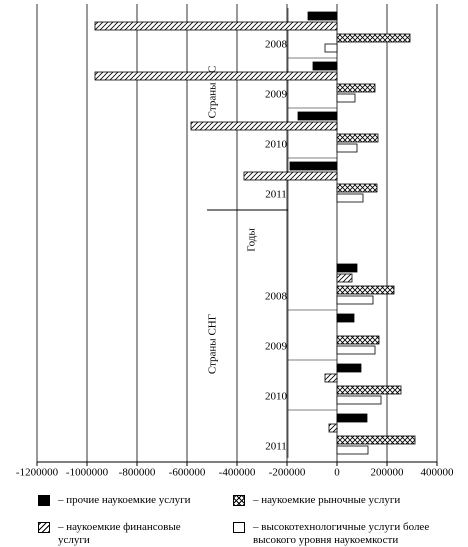  I want to click on x-tick-label: 200000, so click(388, 473).